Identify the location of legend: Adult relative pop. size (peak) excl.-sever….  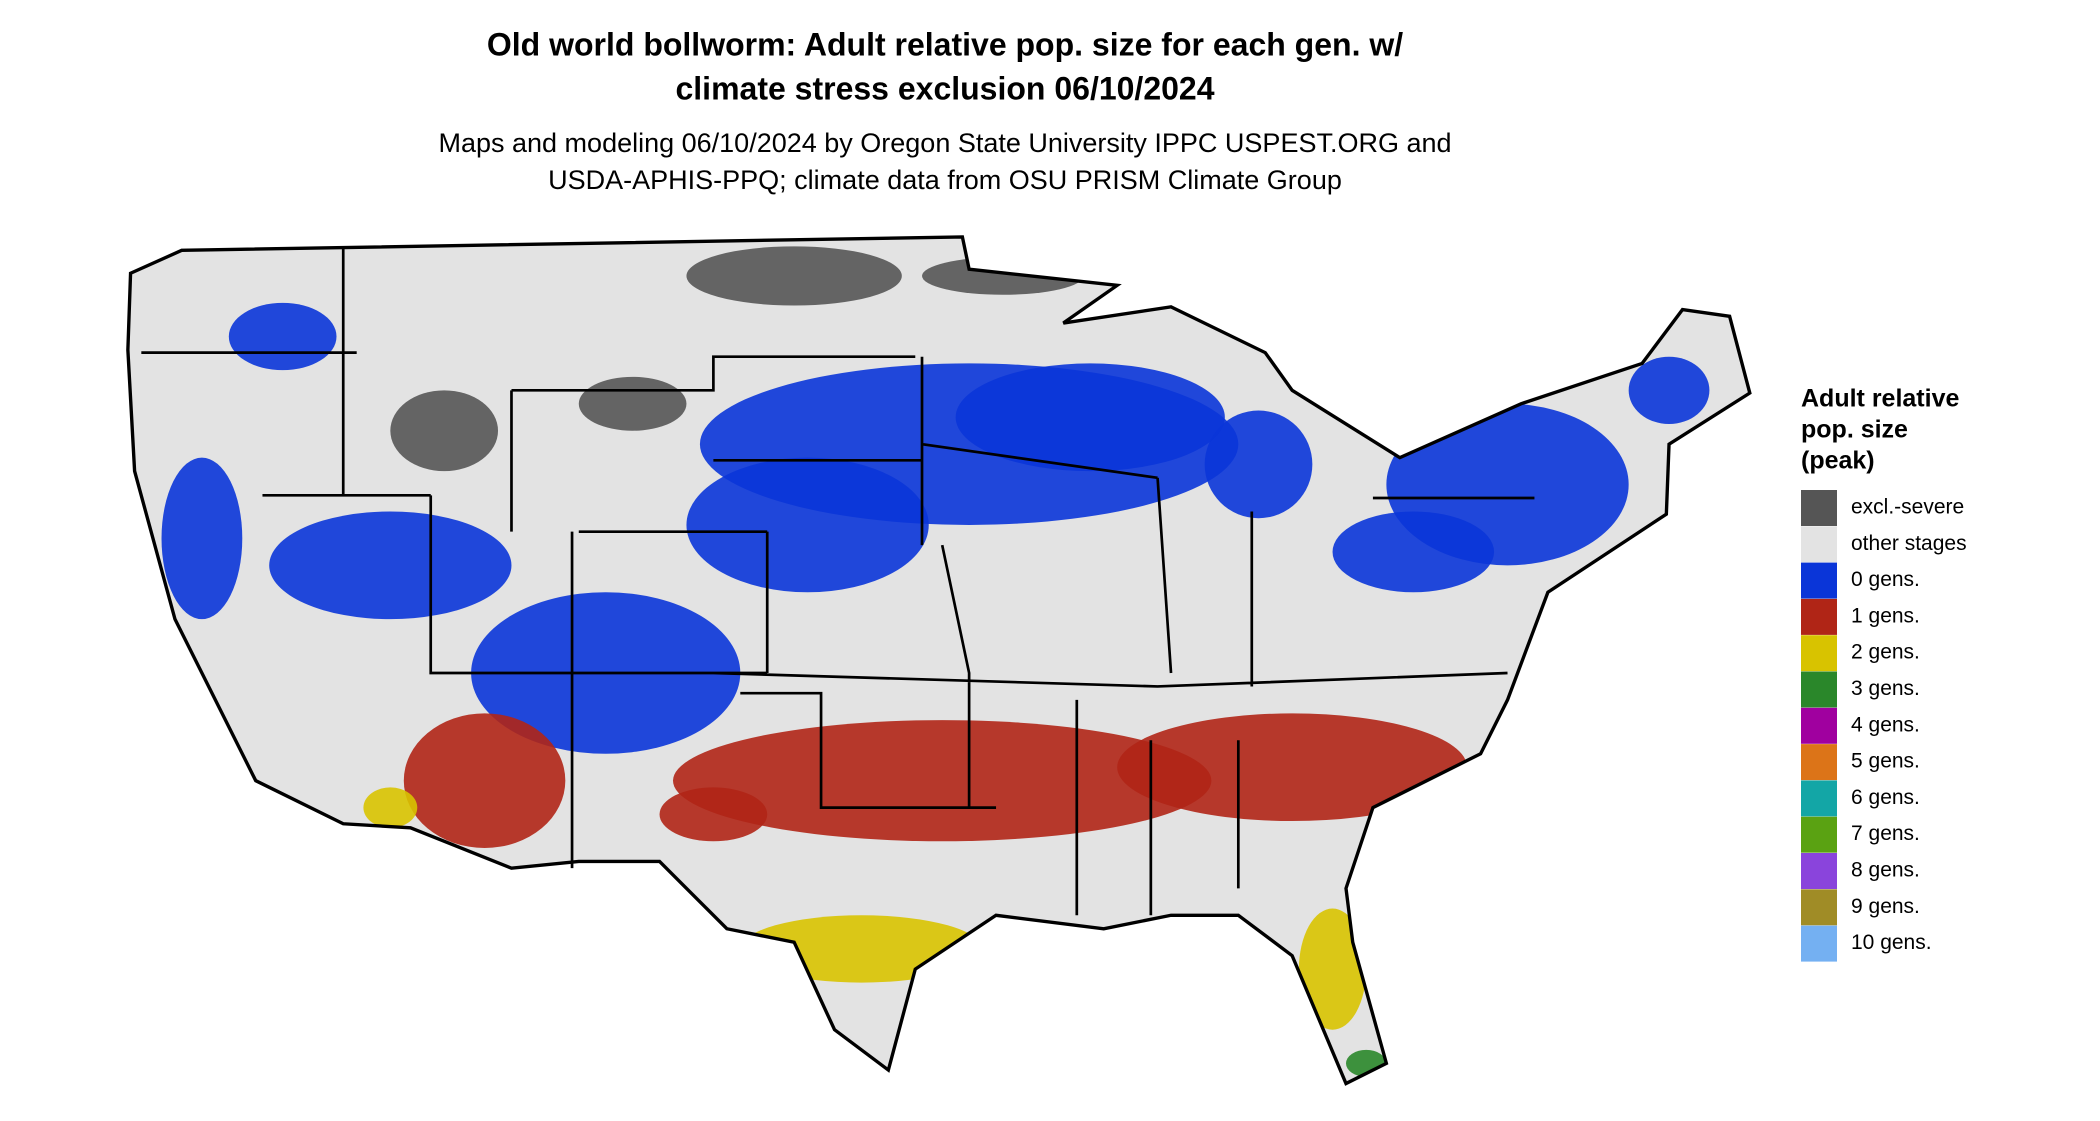
(1884, 673).